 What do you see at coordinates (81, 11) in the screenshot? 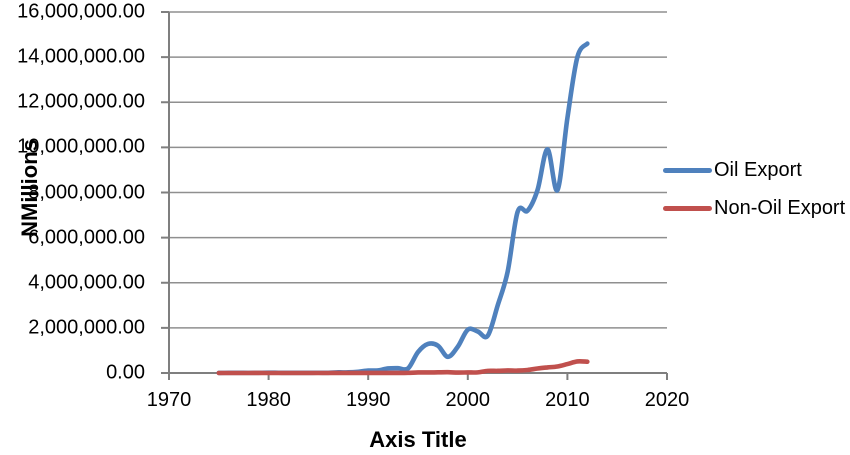
I see `y-tick-label: 16,000,000.00` at bounding box center [81, 11].